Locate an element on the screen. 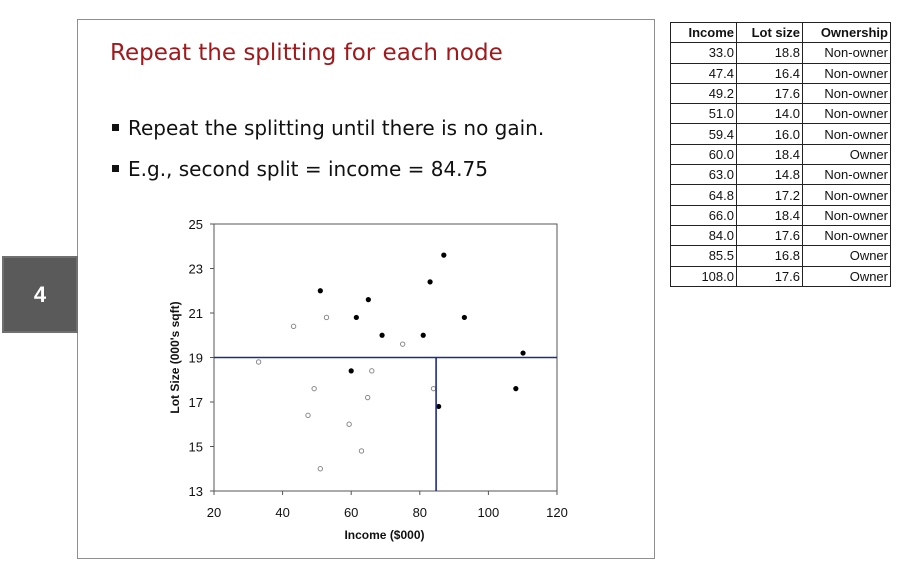  table-row: 51.0 14.0 Non-owner is located at coordinates (780, 114).